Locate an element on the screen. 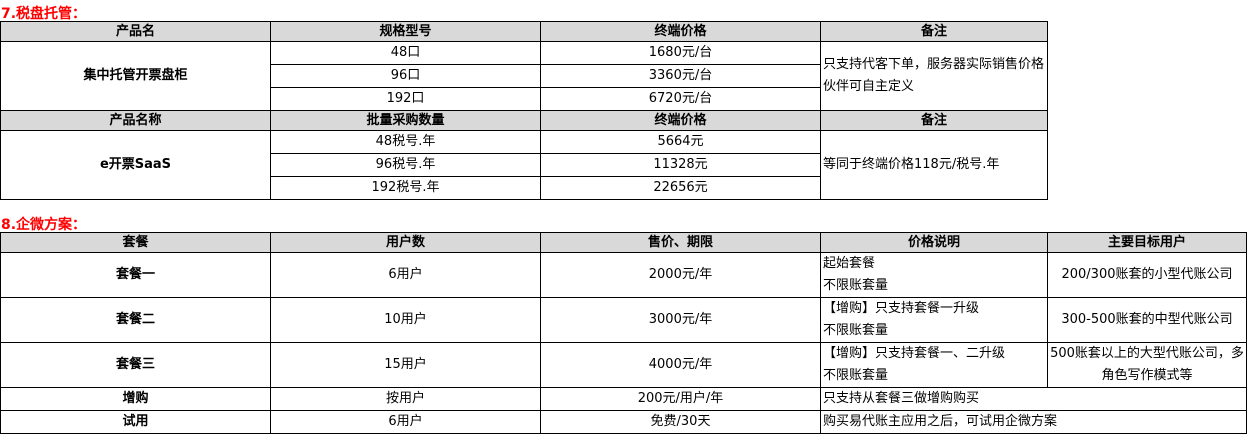  plan-name: 套餐一 is located at coordinates (135, 275).